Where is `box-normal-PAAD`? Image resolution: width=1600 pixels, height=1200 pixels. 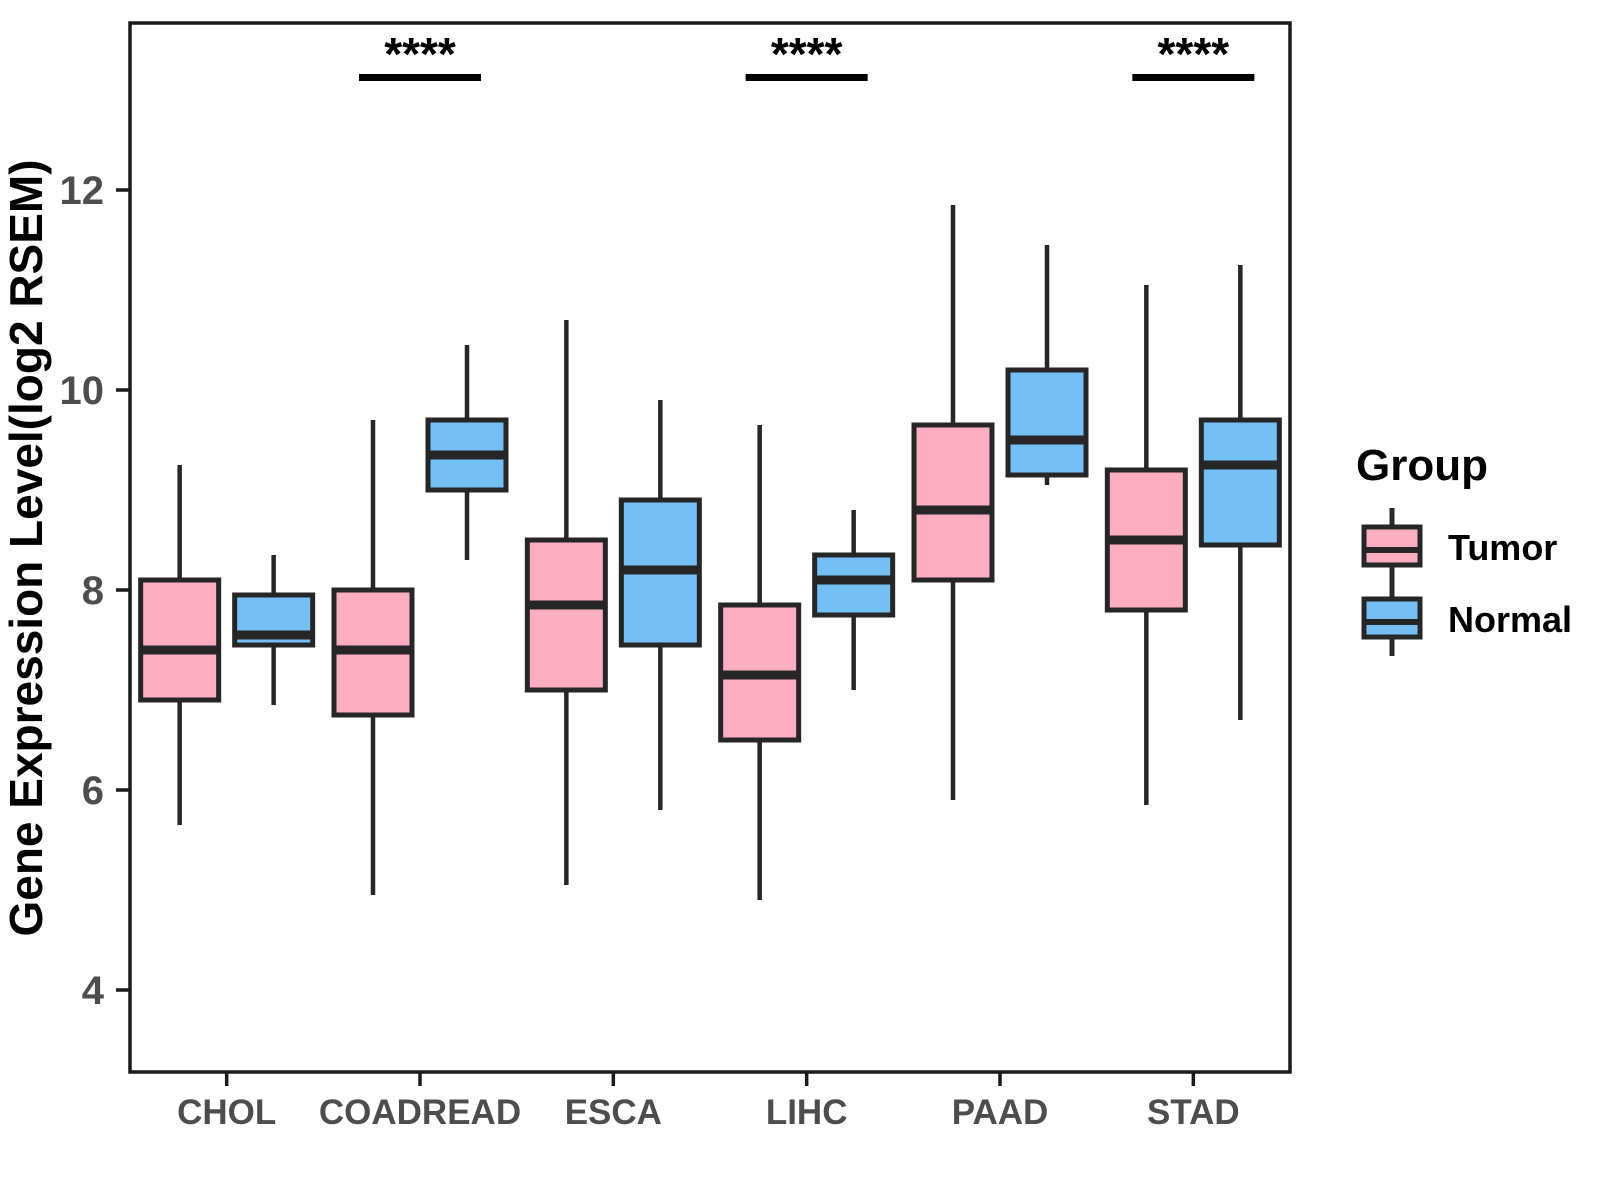
box-normal-PAAD is located at coordinates (1047, 422).